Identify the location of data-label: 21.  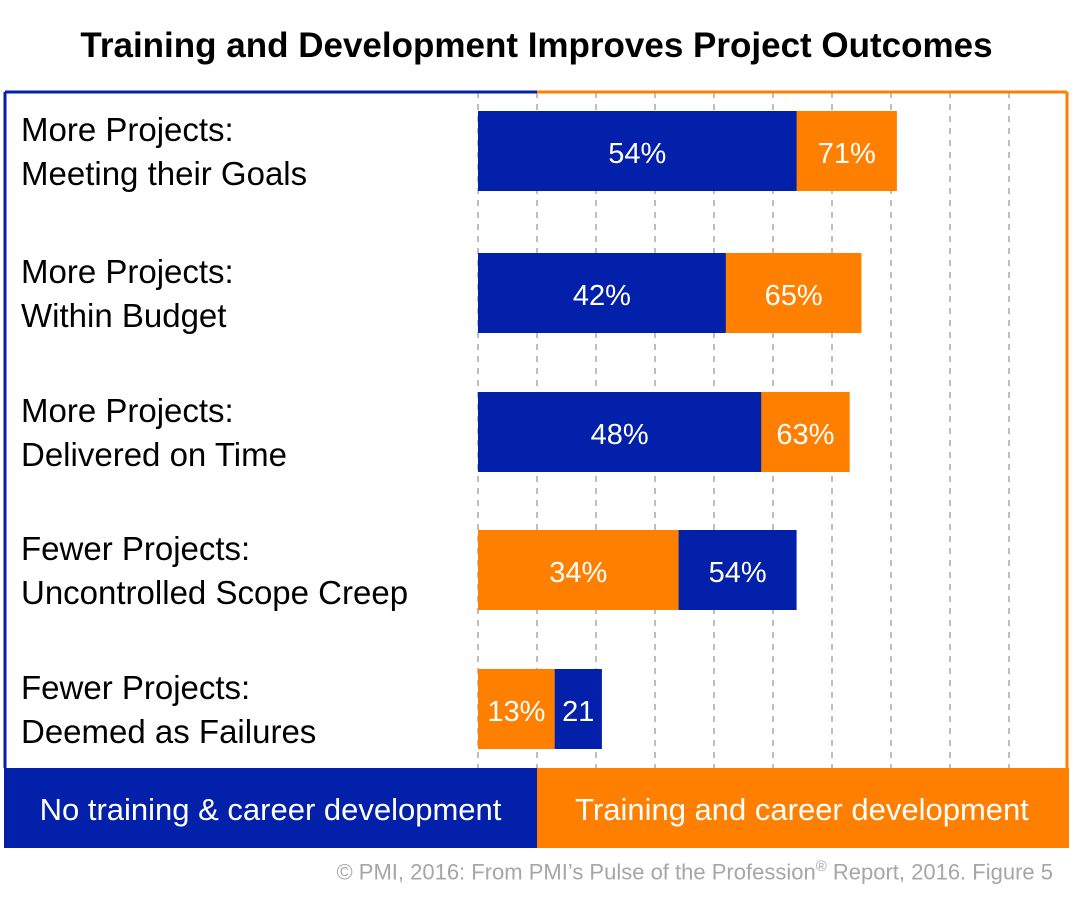
(578, 712).